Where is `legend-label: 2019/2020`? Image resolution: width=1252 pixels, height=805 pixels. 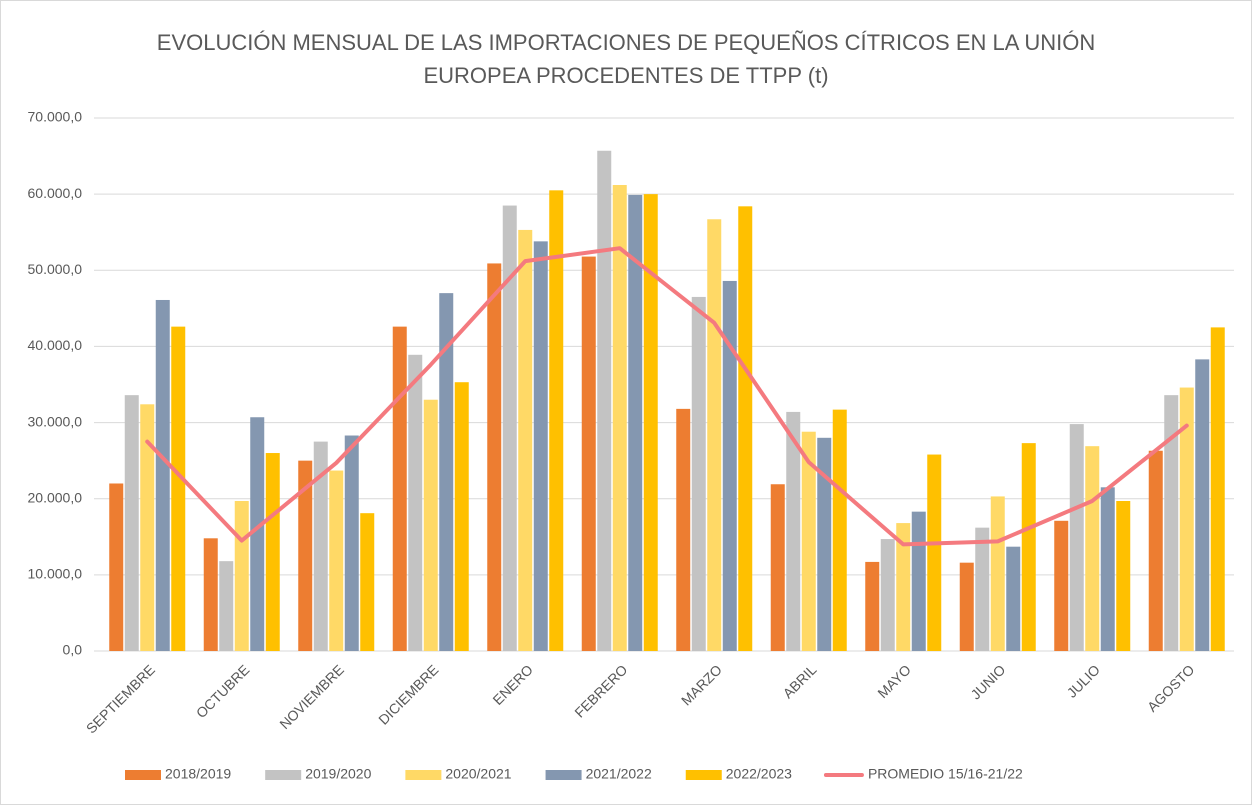
legend-label: 2019/2020 is located at coordinates (338, 774).